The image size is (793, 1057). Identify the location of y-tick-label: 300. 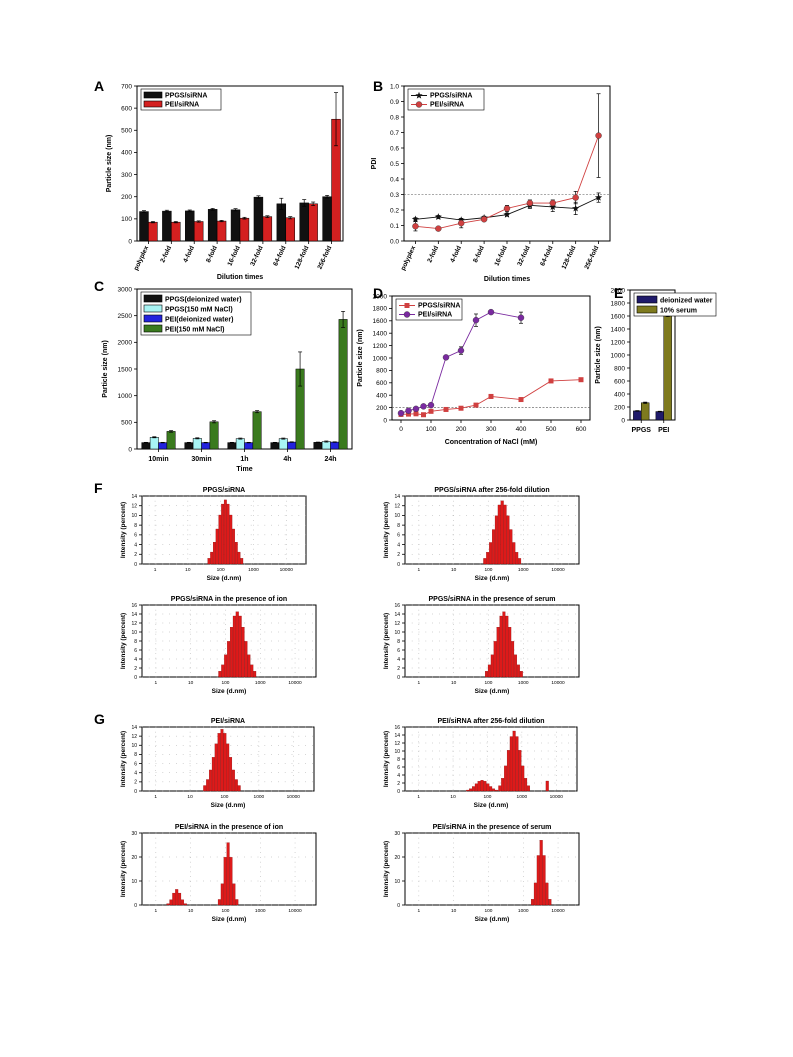
(126, 175).